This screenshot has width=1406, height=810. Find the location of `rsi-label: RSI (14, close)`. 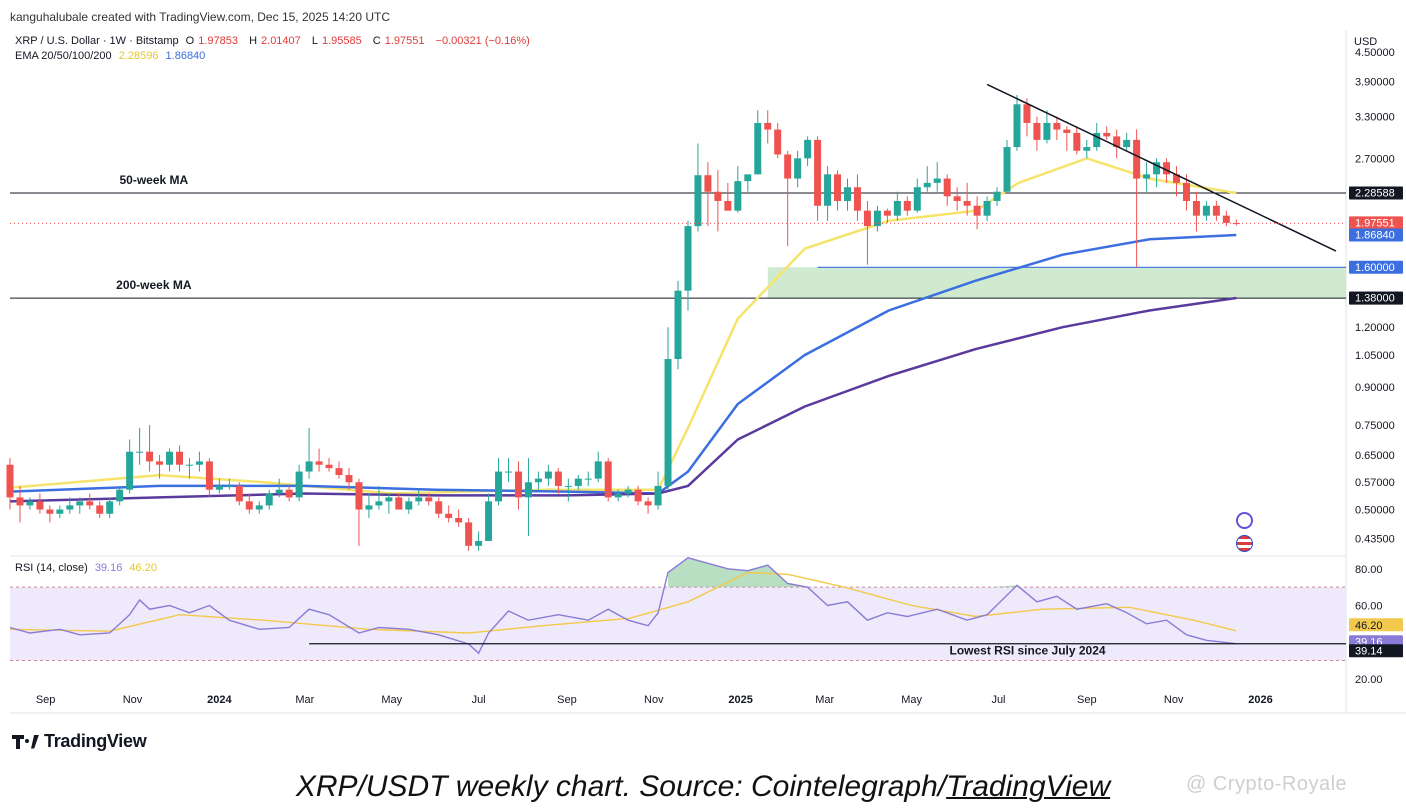

rsi-label: RSI (14, close) is located at coordinates (51, 568).